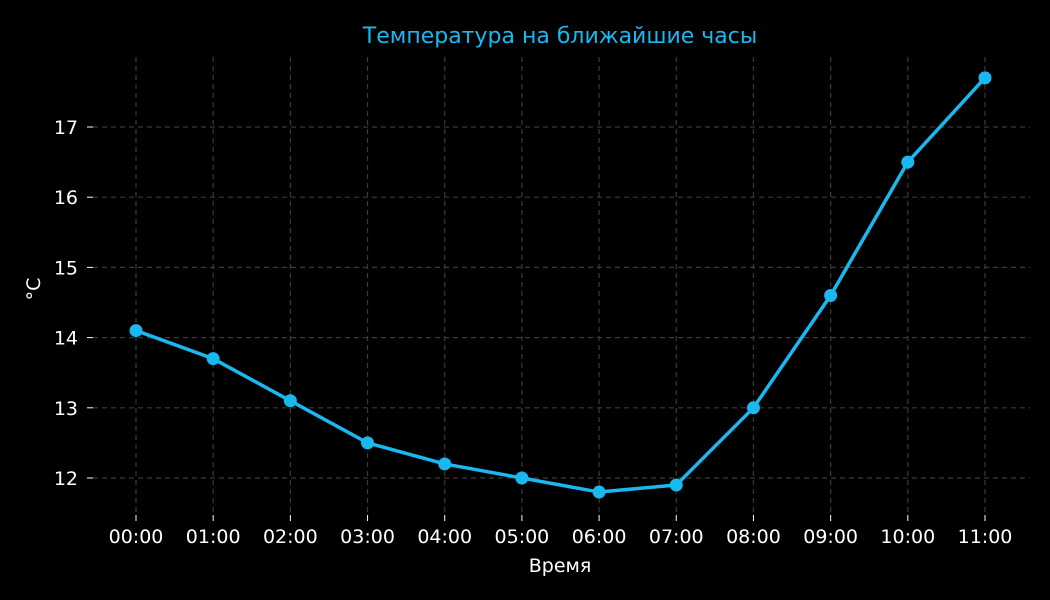 The image size is (1050, 600). Describe the element at coordinates (66, 198) in the screenshot. I see `y-tick-label: 16` at that location.